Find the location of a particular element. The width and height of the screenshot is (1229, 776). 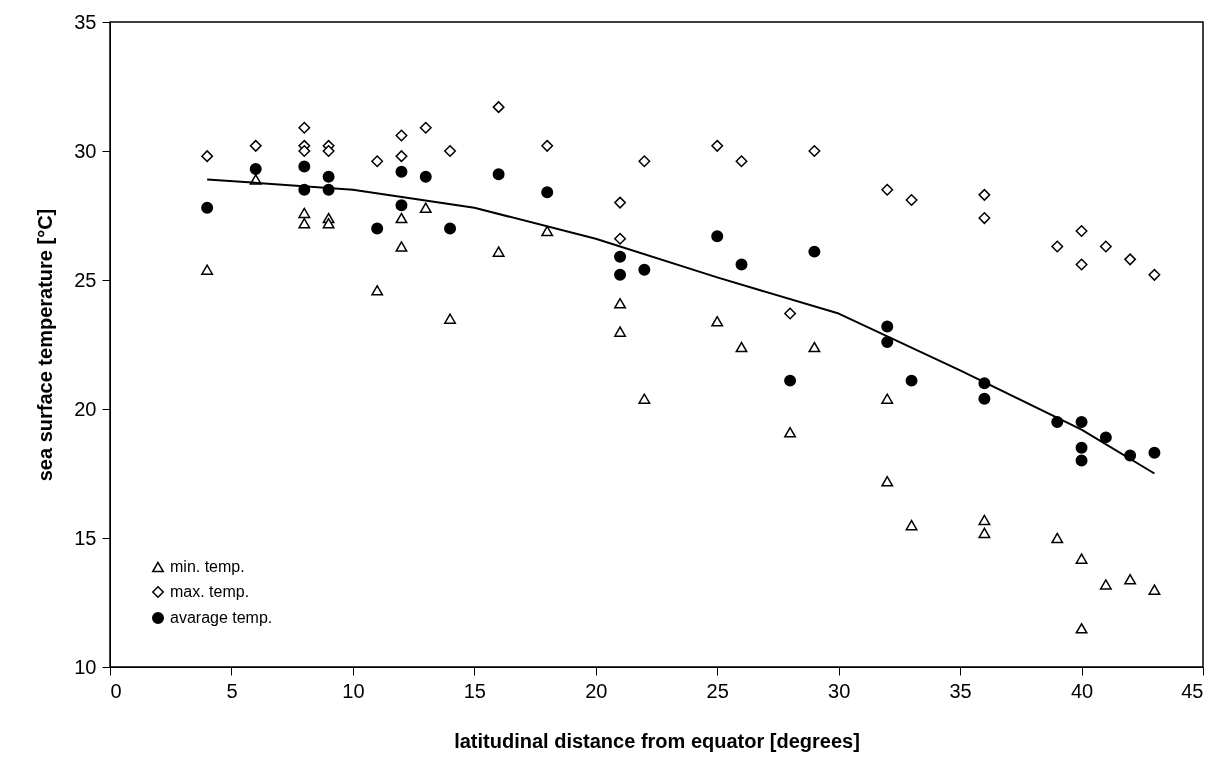

x-tick-label: 0 is located at coordinates (116, 690).